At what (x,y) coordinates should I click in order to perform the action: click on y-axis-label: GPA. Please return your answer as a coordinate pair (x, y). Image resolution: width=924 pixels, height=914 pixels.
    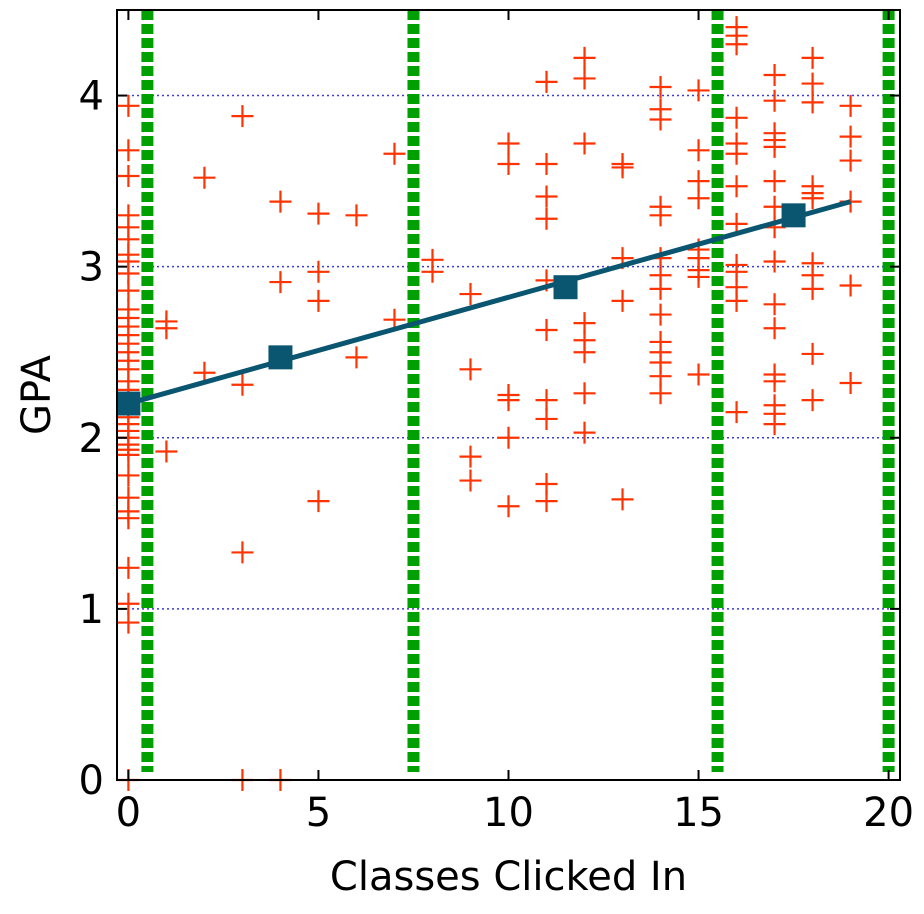
    Looking at the image, I should click on (37, 394).